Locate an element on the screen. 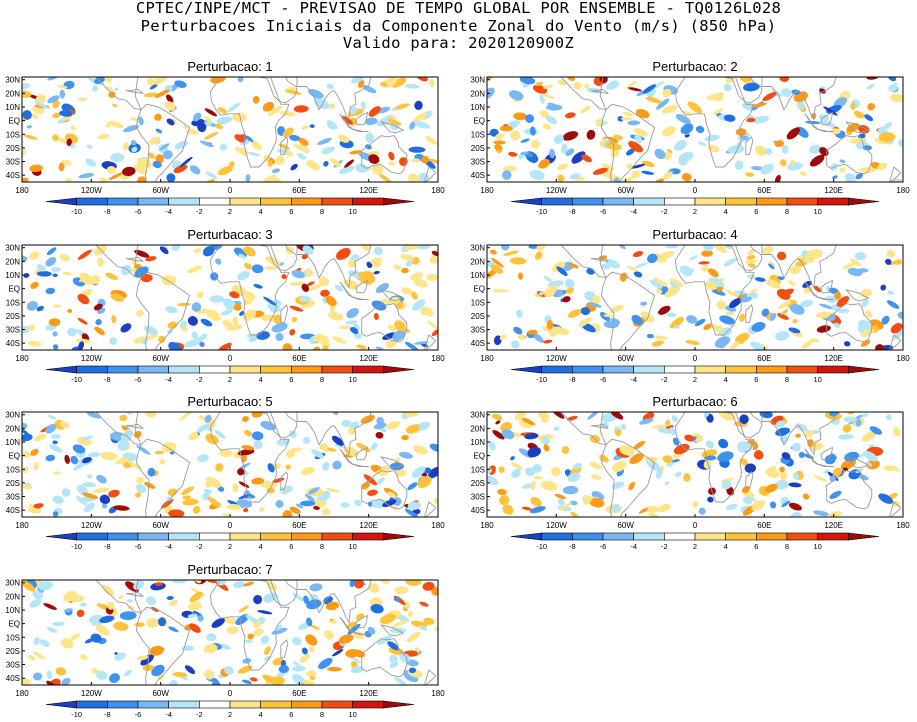 The image size is (917, 722). colorbar-label: -8 is located at coordinates (107, 211).